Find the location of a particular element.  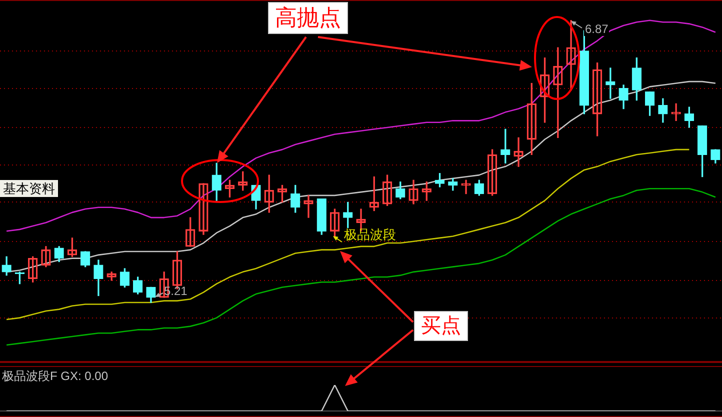

chart-title: 极品波段F GX: 0.00 is located at coordinates (55, 376).